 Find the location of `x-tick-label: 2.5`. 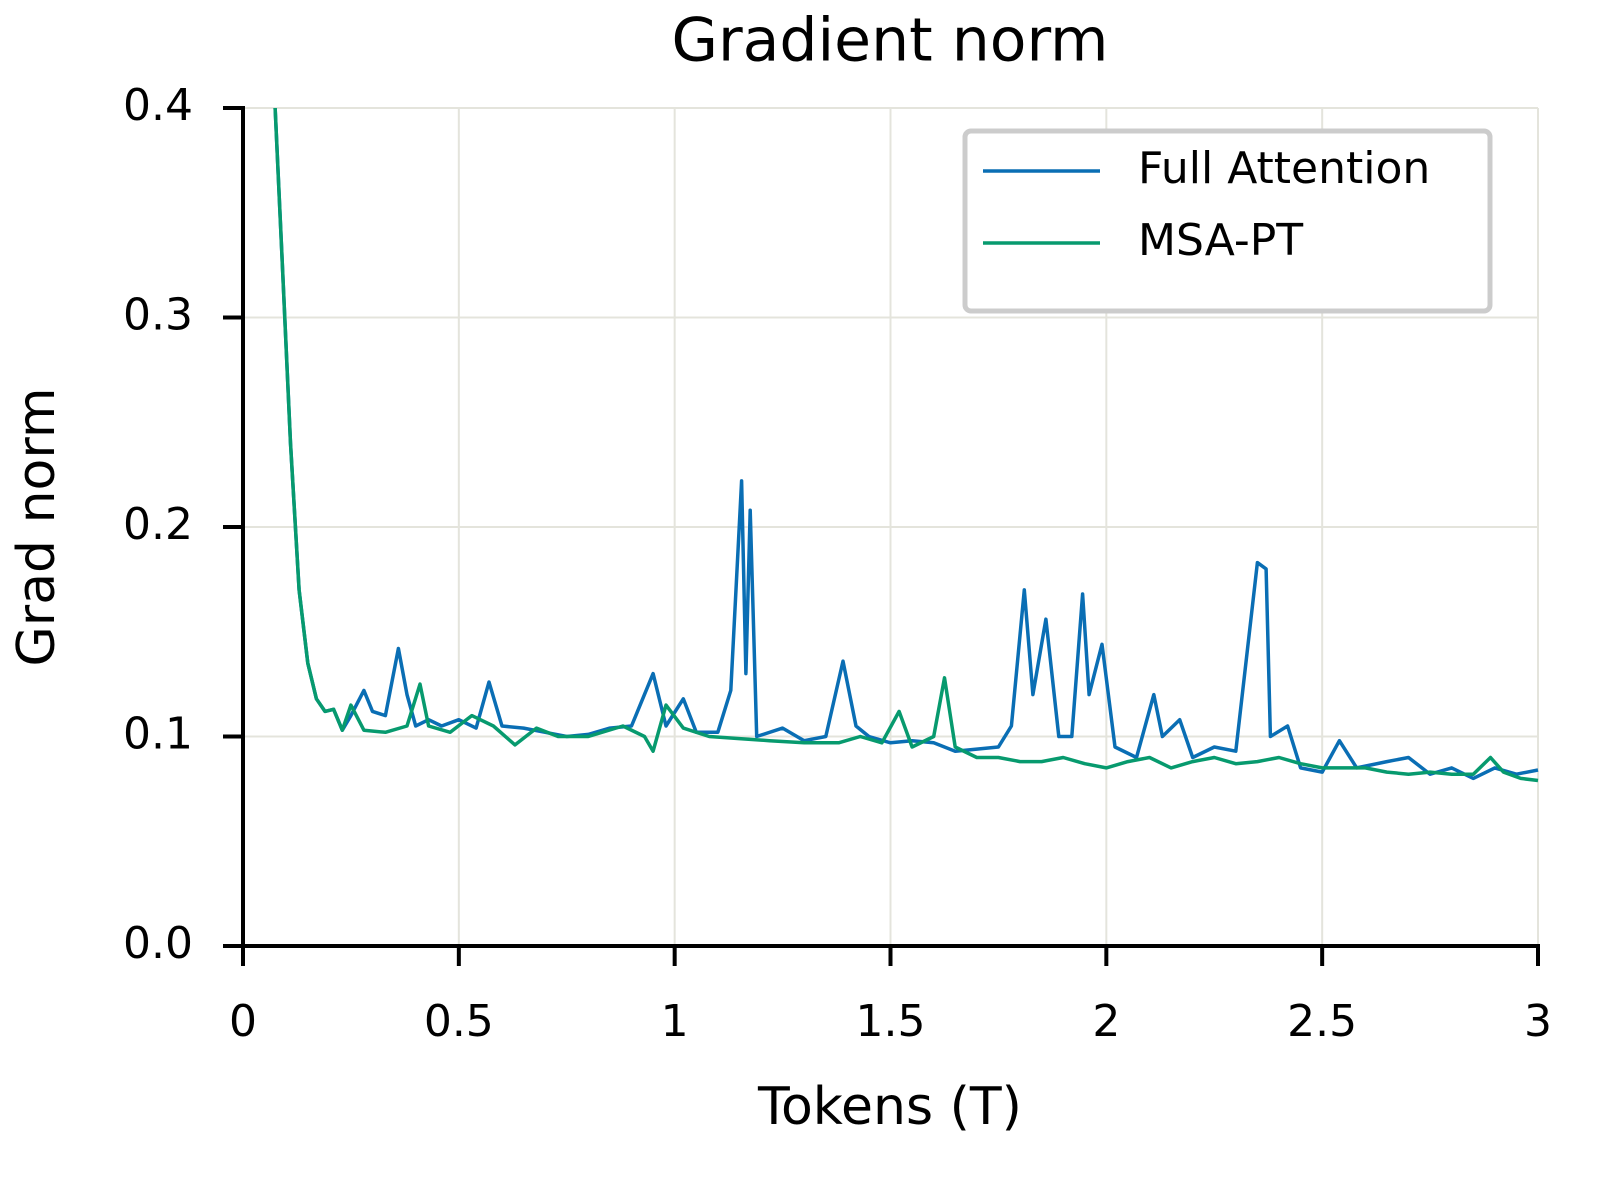

x-tick-label: 2.5 is located at coordinates (1322, 1021).